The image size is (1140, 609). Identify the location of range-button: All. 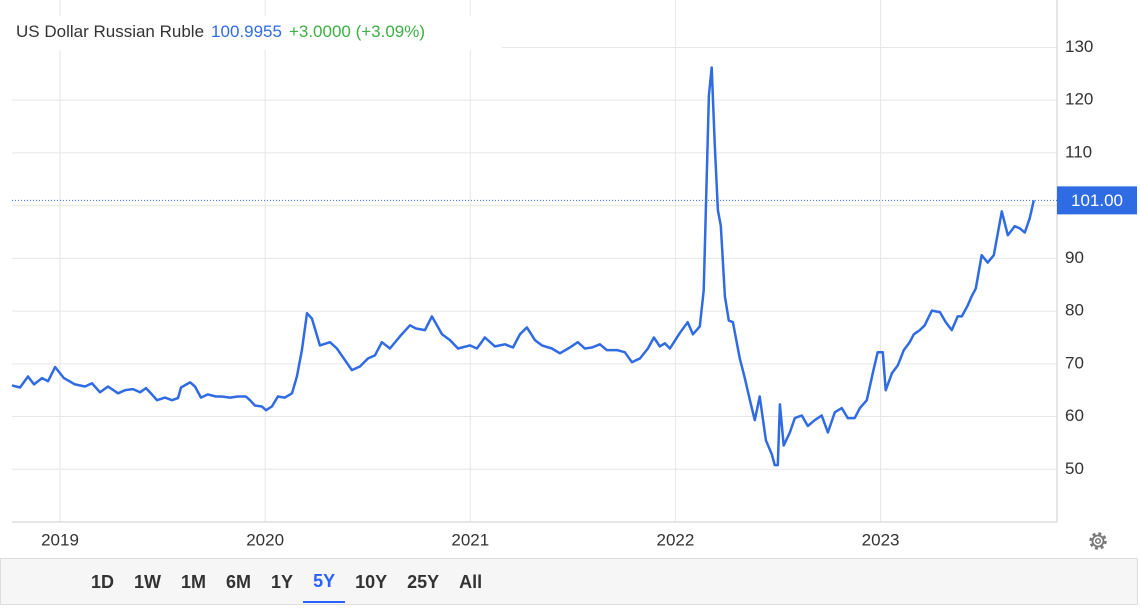
(471, 581).